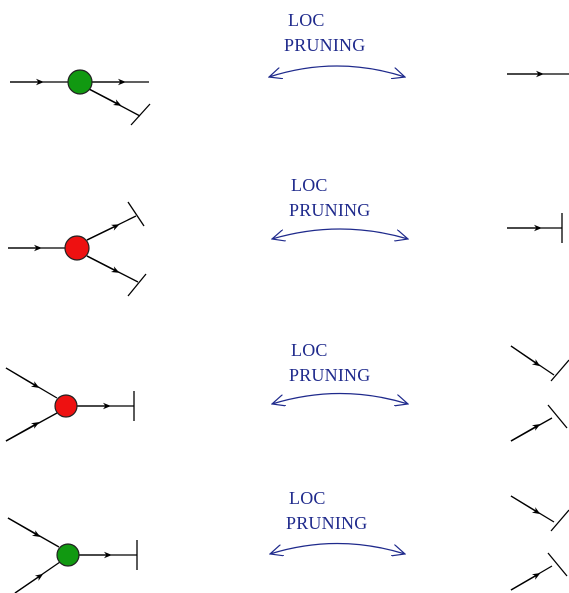  I want to click on row-4-right-graph, so click(539, 543).